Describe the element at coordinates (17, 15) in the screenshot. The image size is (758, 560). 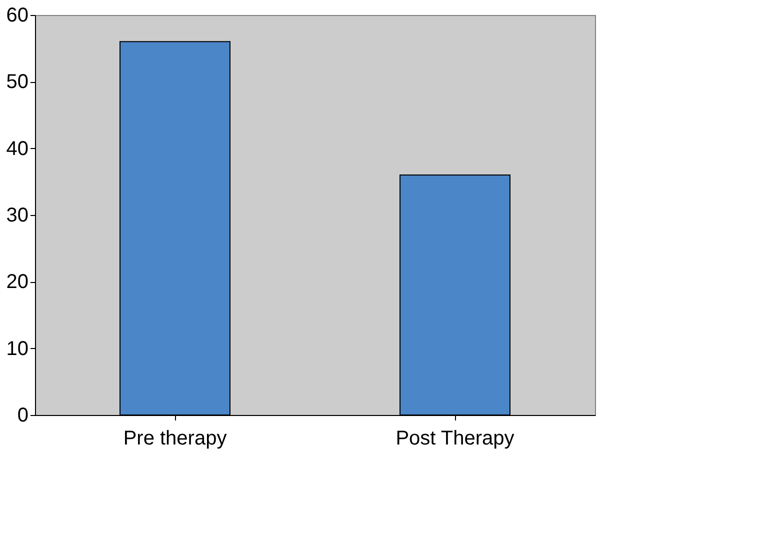
I see `y-tick-label: 60` at that location.